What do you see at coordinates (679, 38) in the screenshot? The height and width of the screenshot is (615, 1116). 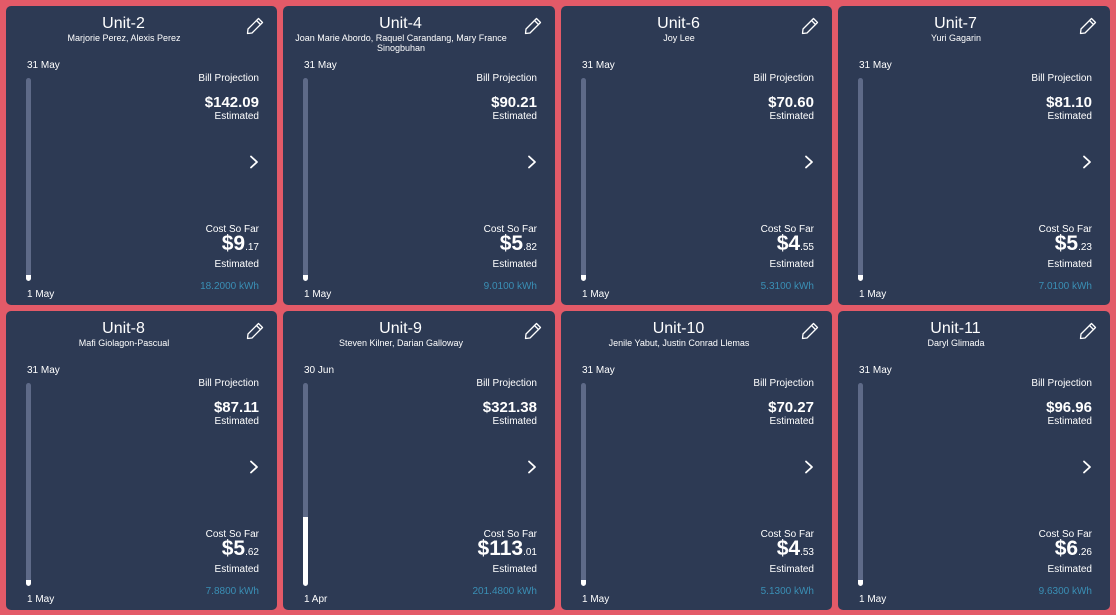 I see `unit-occupants: Joy Lee` at bounding box center [679, 38].